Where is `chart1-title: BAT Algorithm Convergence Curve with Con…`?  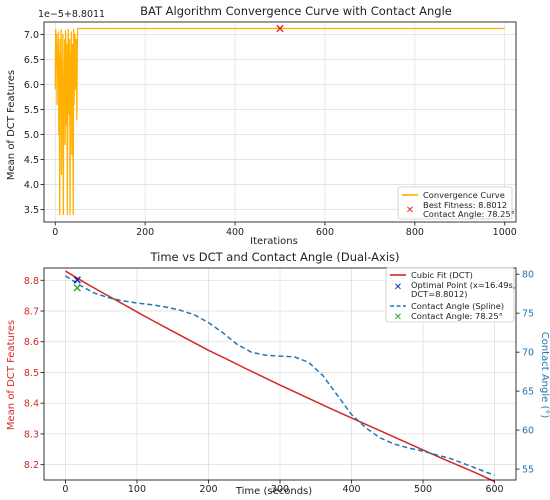
chart1-title: BAT Algorithm Convergence Curve with Con… is located at coordinates (296, 11).